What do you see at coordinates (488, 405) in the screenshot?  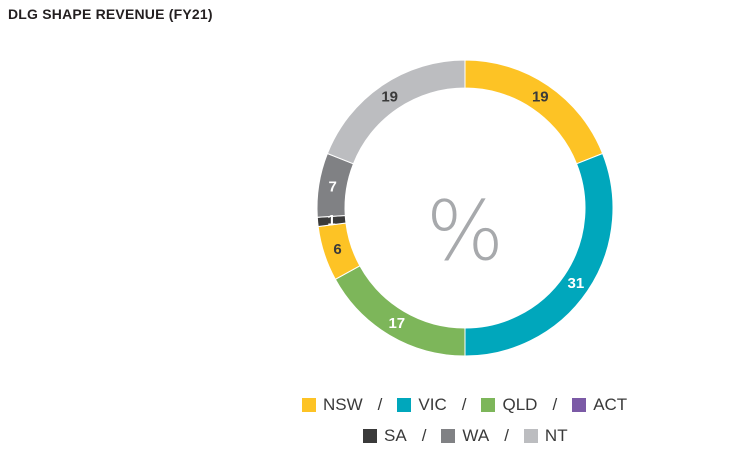 I see `legend-swatch-qld` at bounding box center [488, 405].